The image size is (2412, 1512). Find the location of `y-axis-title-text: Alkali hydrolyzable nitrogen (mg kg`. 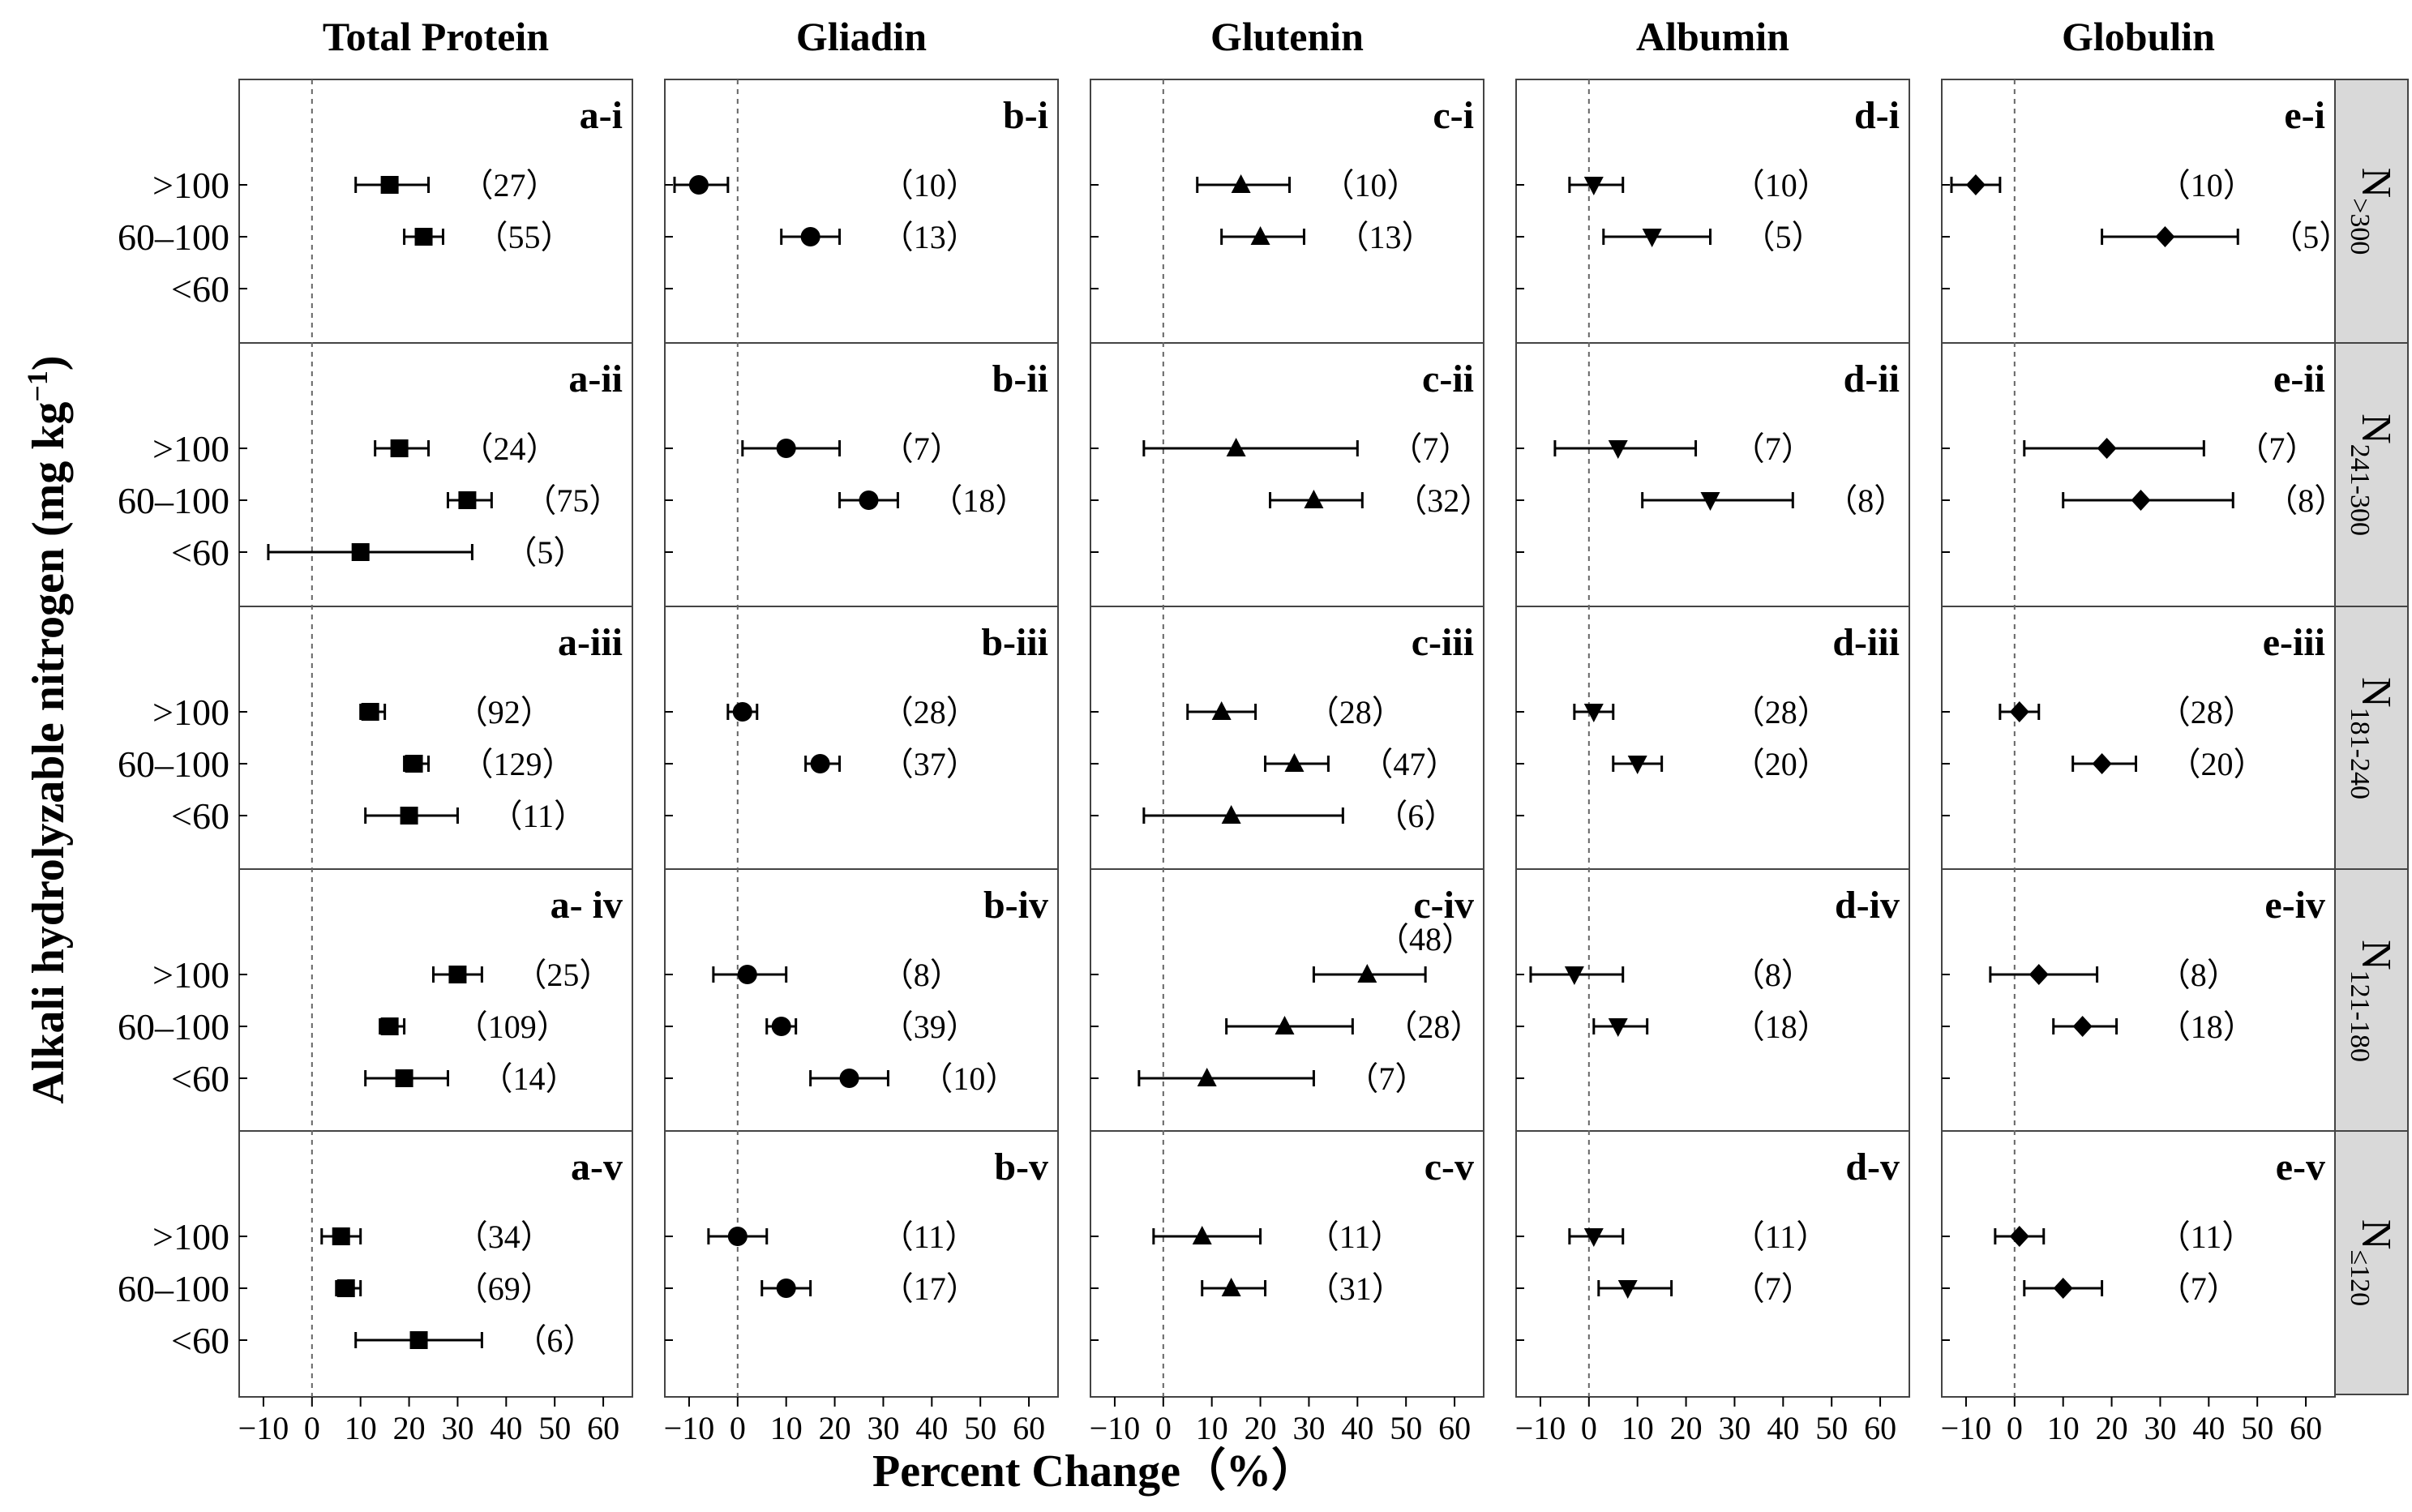

y-axis-title-text: Alkali hydrolyzable nitrogen (mg kg is located at coordinates (49, 753).